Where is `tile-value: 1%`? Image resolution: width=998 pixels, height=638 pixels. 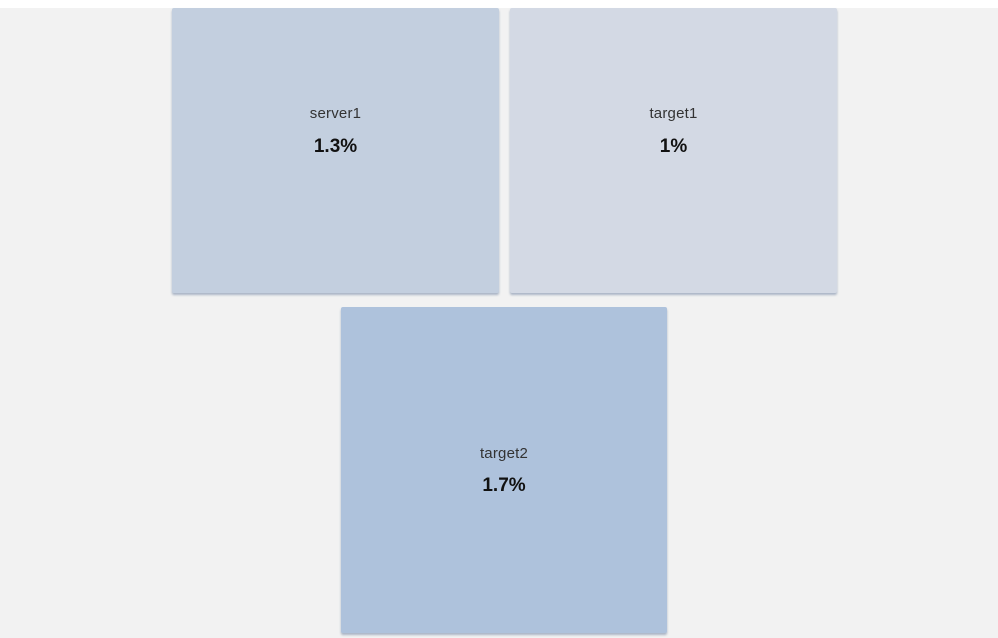 tile-value: 1% is located at coordinates (673, 146).